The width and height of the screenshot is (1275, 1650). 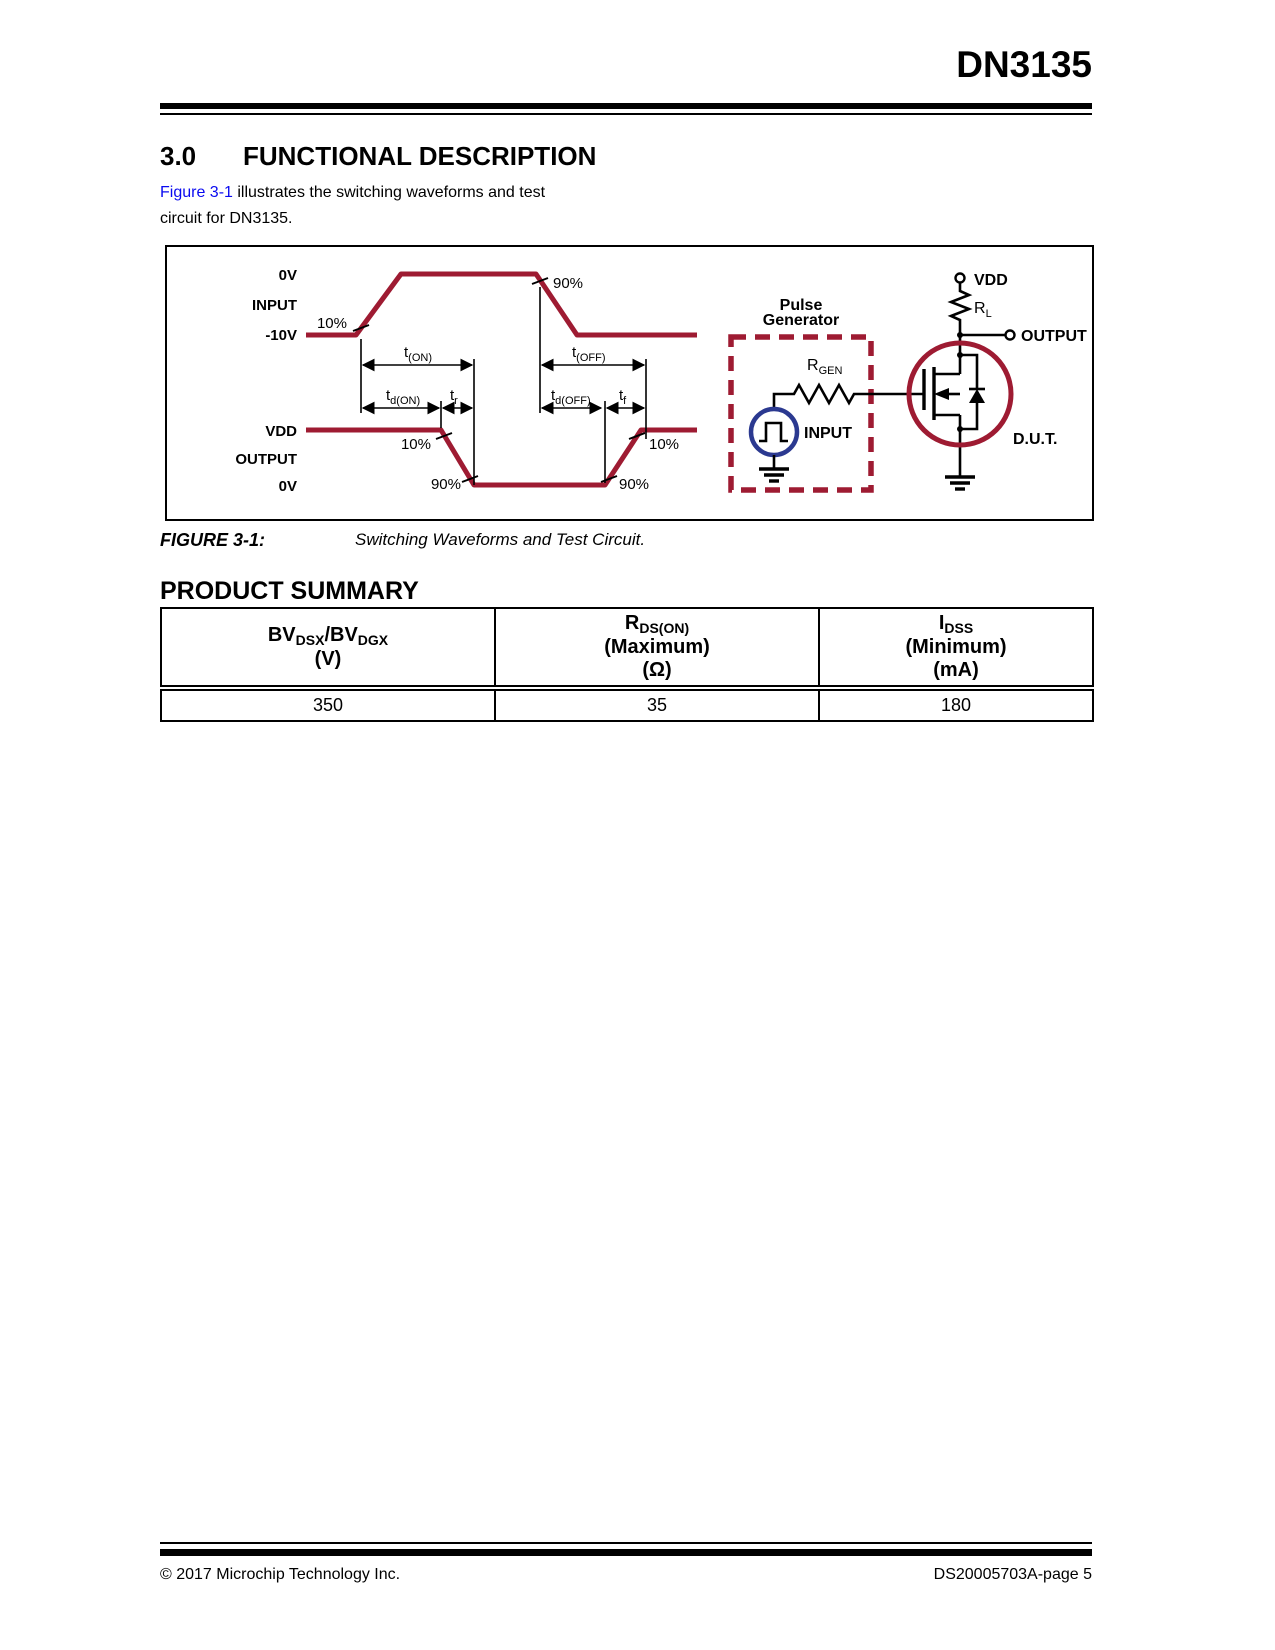 What do you see at coordinates (416, 444) in the screenshot?
I see `output-10pct-left-label: 10%` at bounding box center [416, 444].